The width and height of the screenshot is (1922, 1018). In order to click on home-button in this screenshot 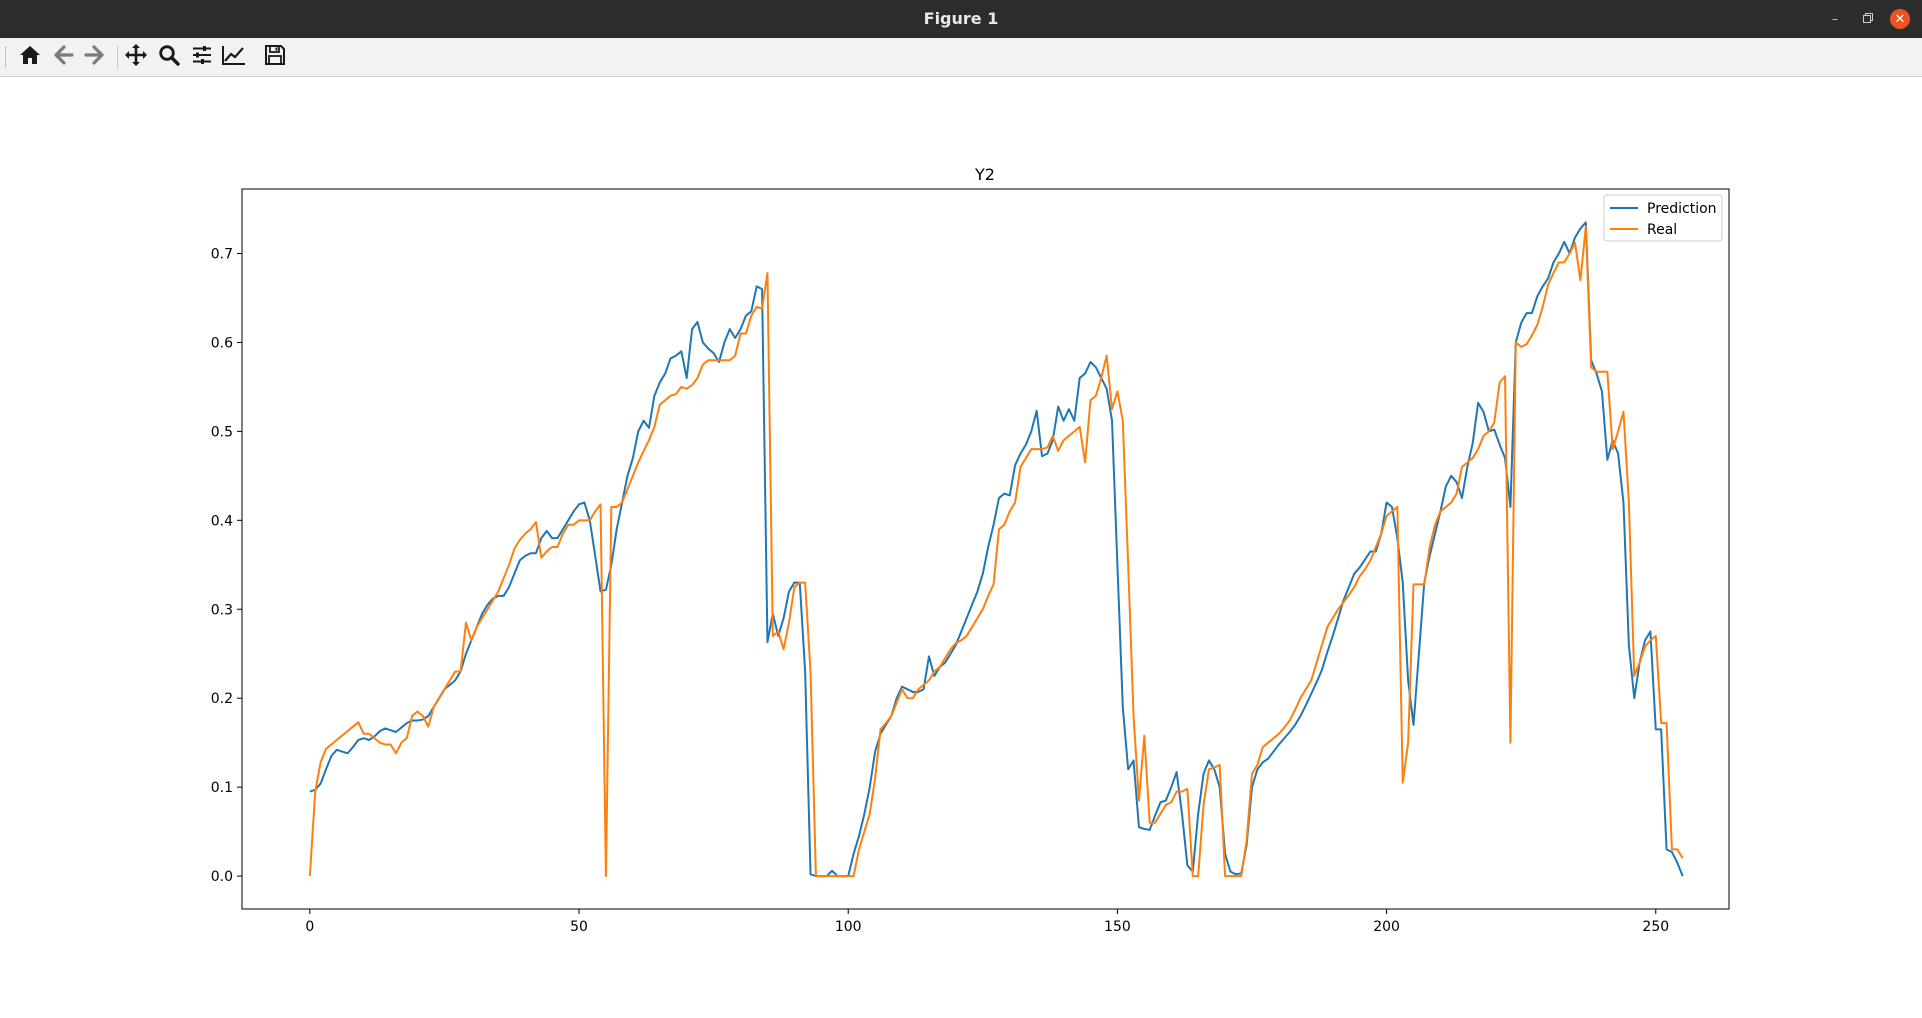, I will do `click(30, 57)`.